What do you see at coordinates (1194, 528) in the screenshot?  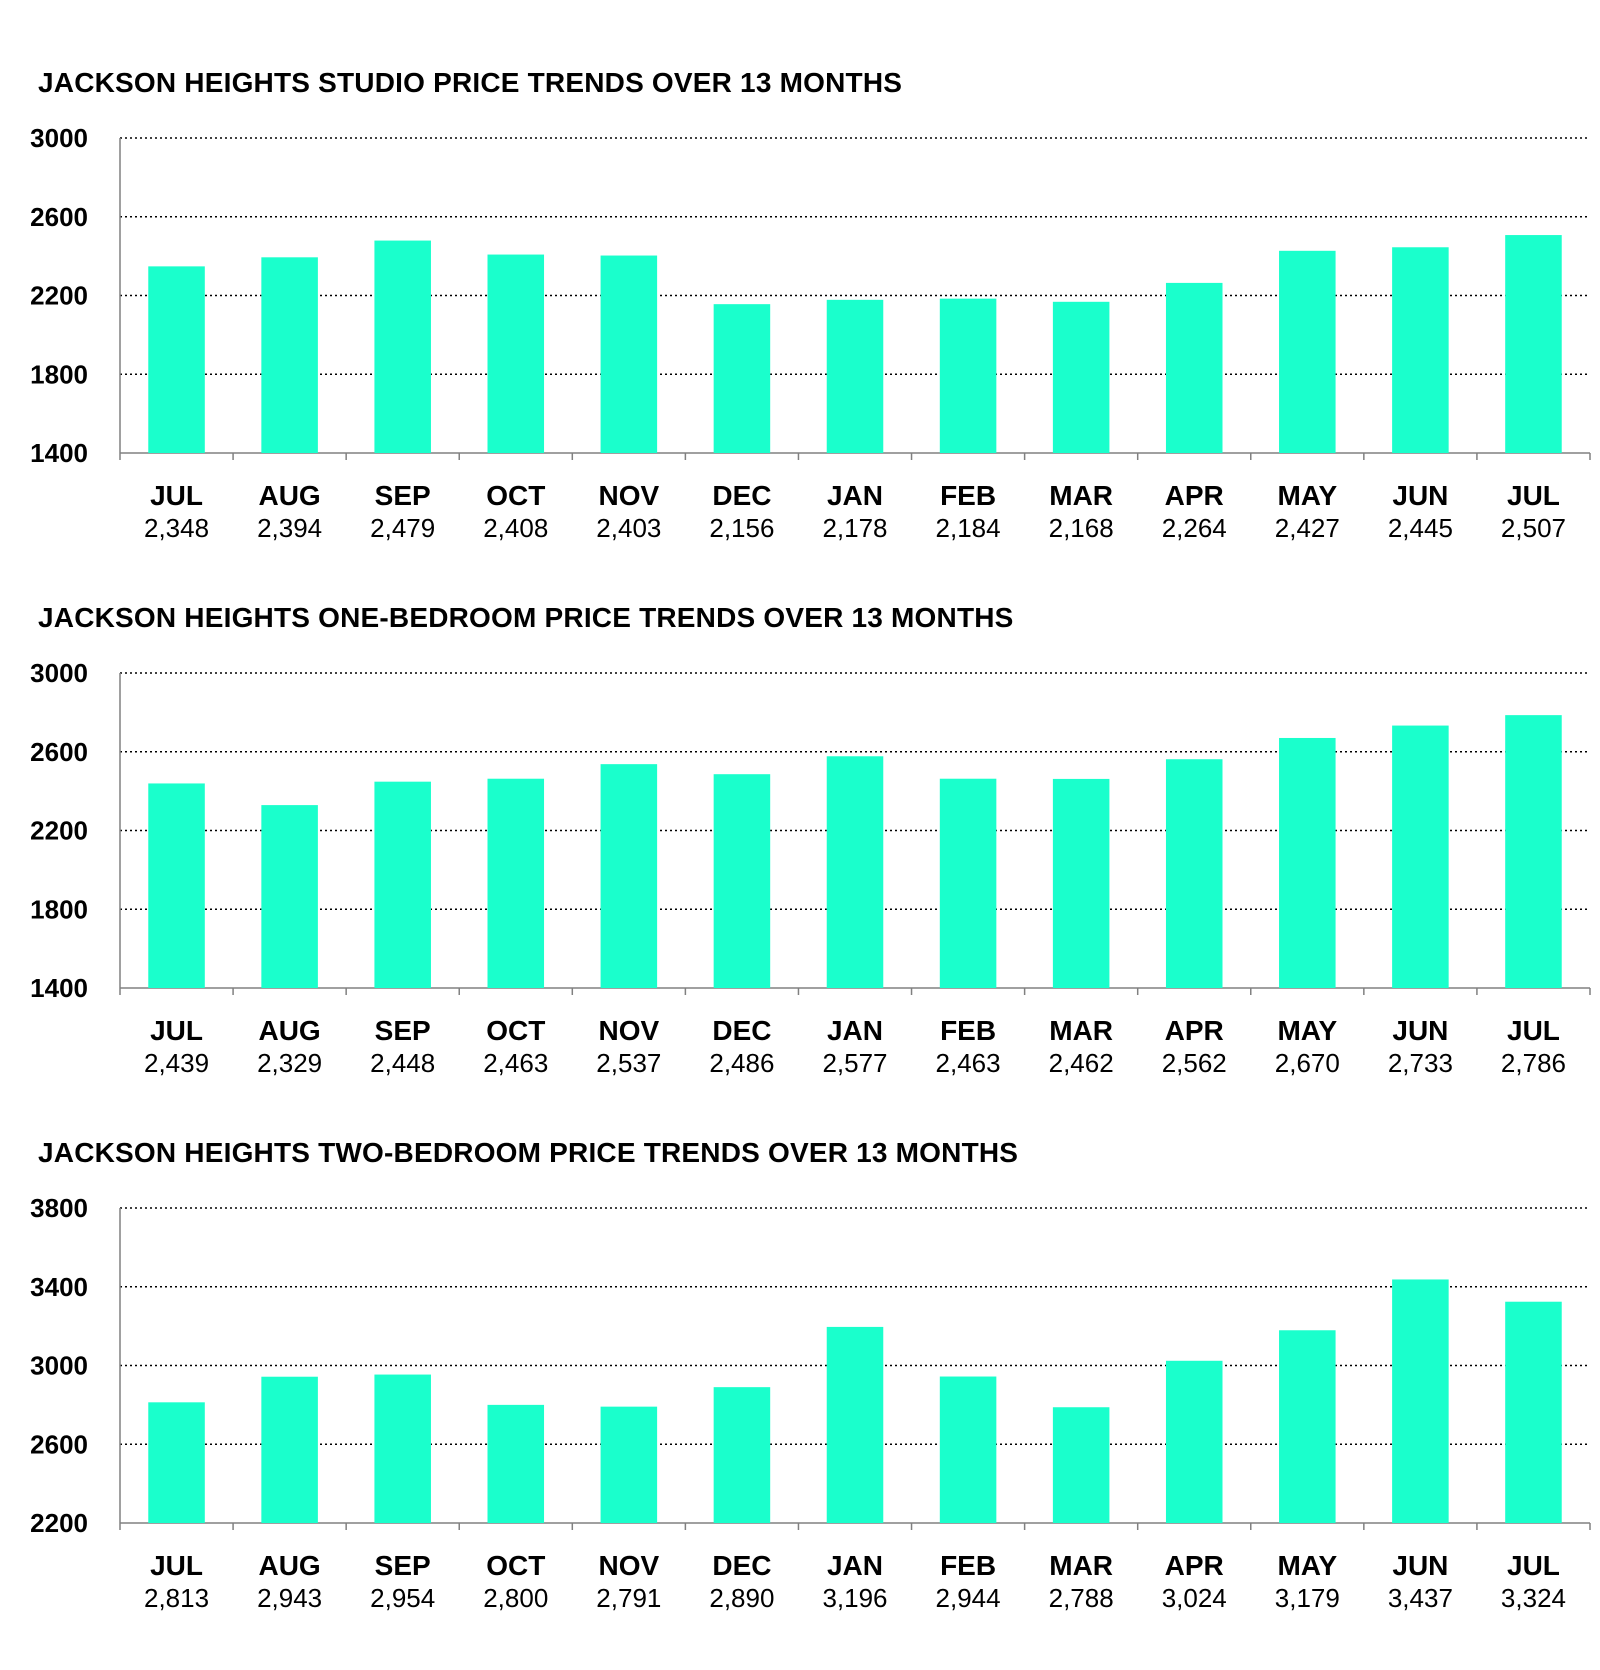 I see `value-label: 2,264` at bounding box center [1194, 528].